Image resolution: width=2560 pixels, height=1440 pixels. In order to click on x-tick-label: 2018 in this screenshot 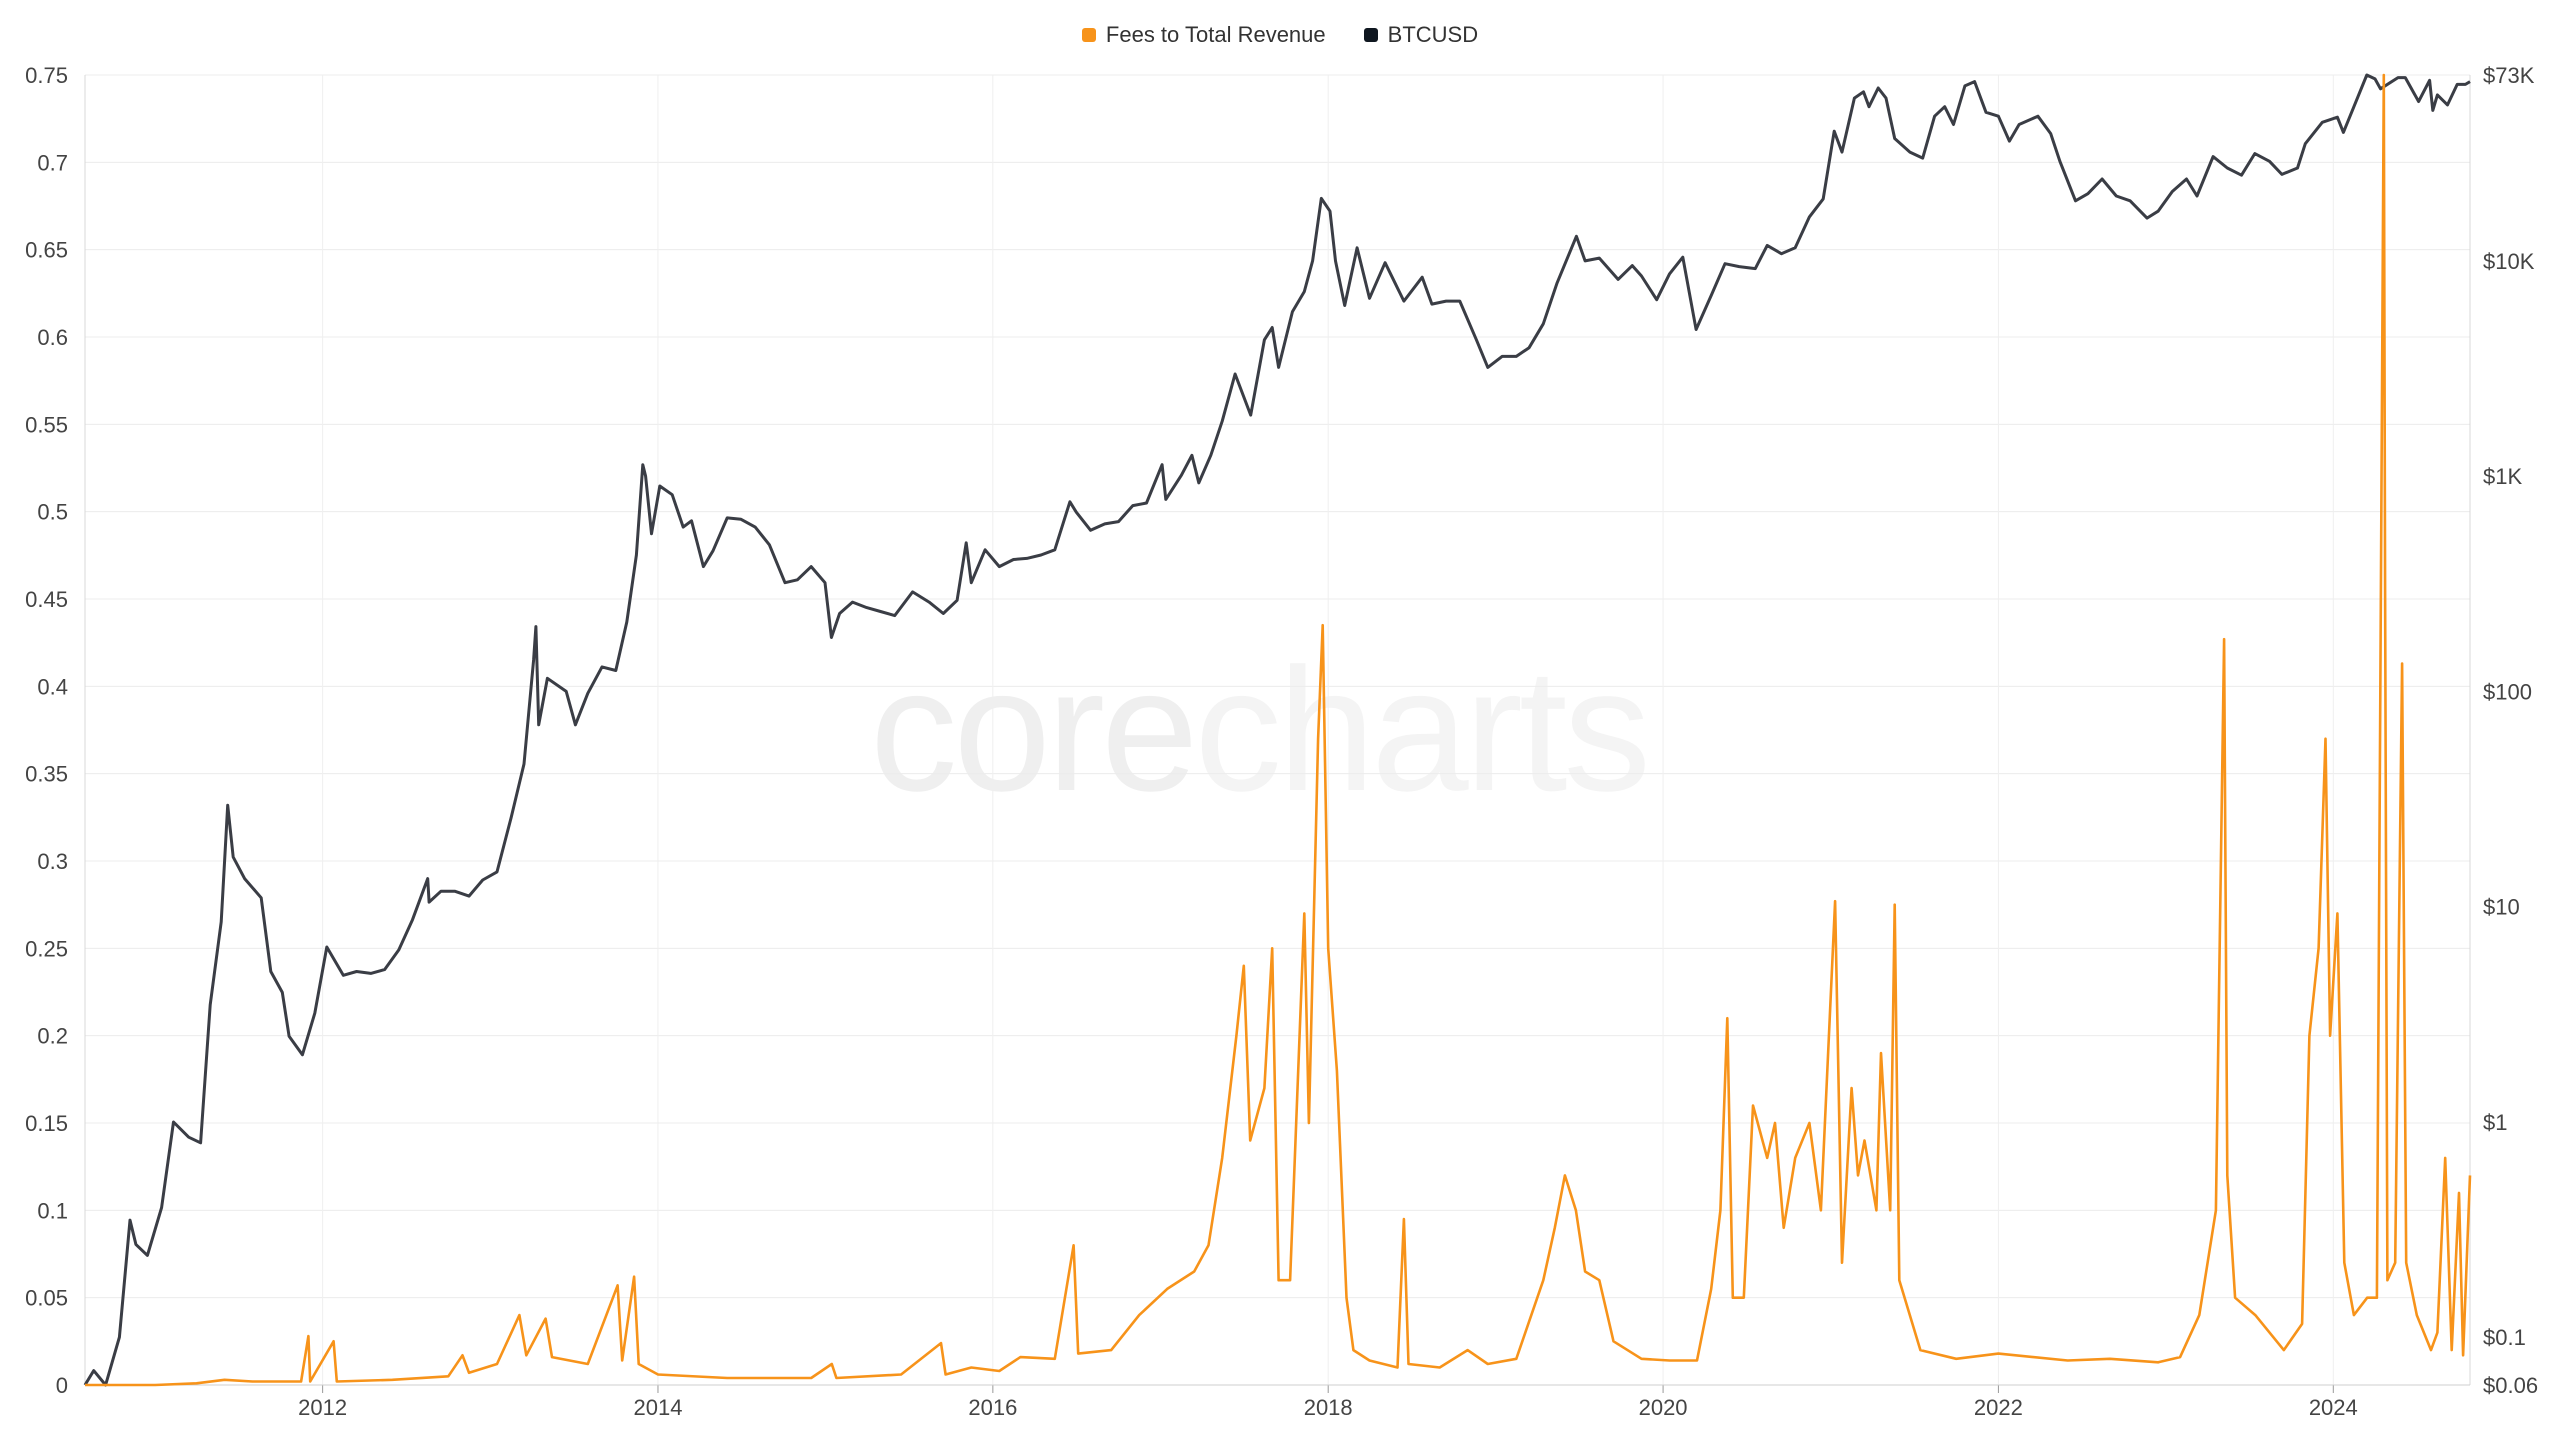, I will do `click(1328, 1407)`.